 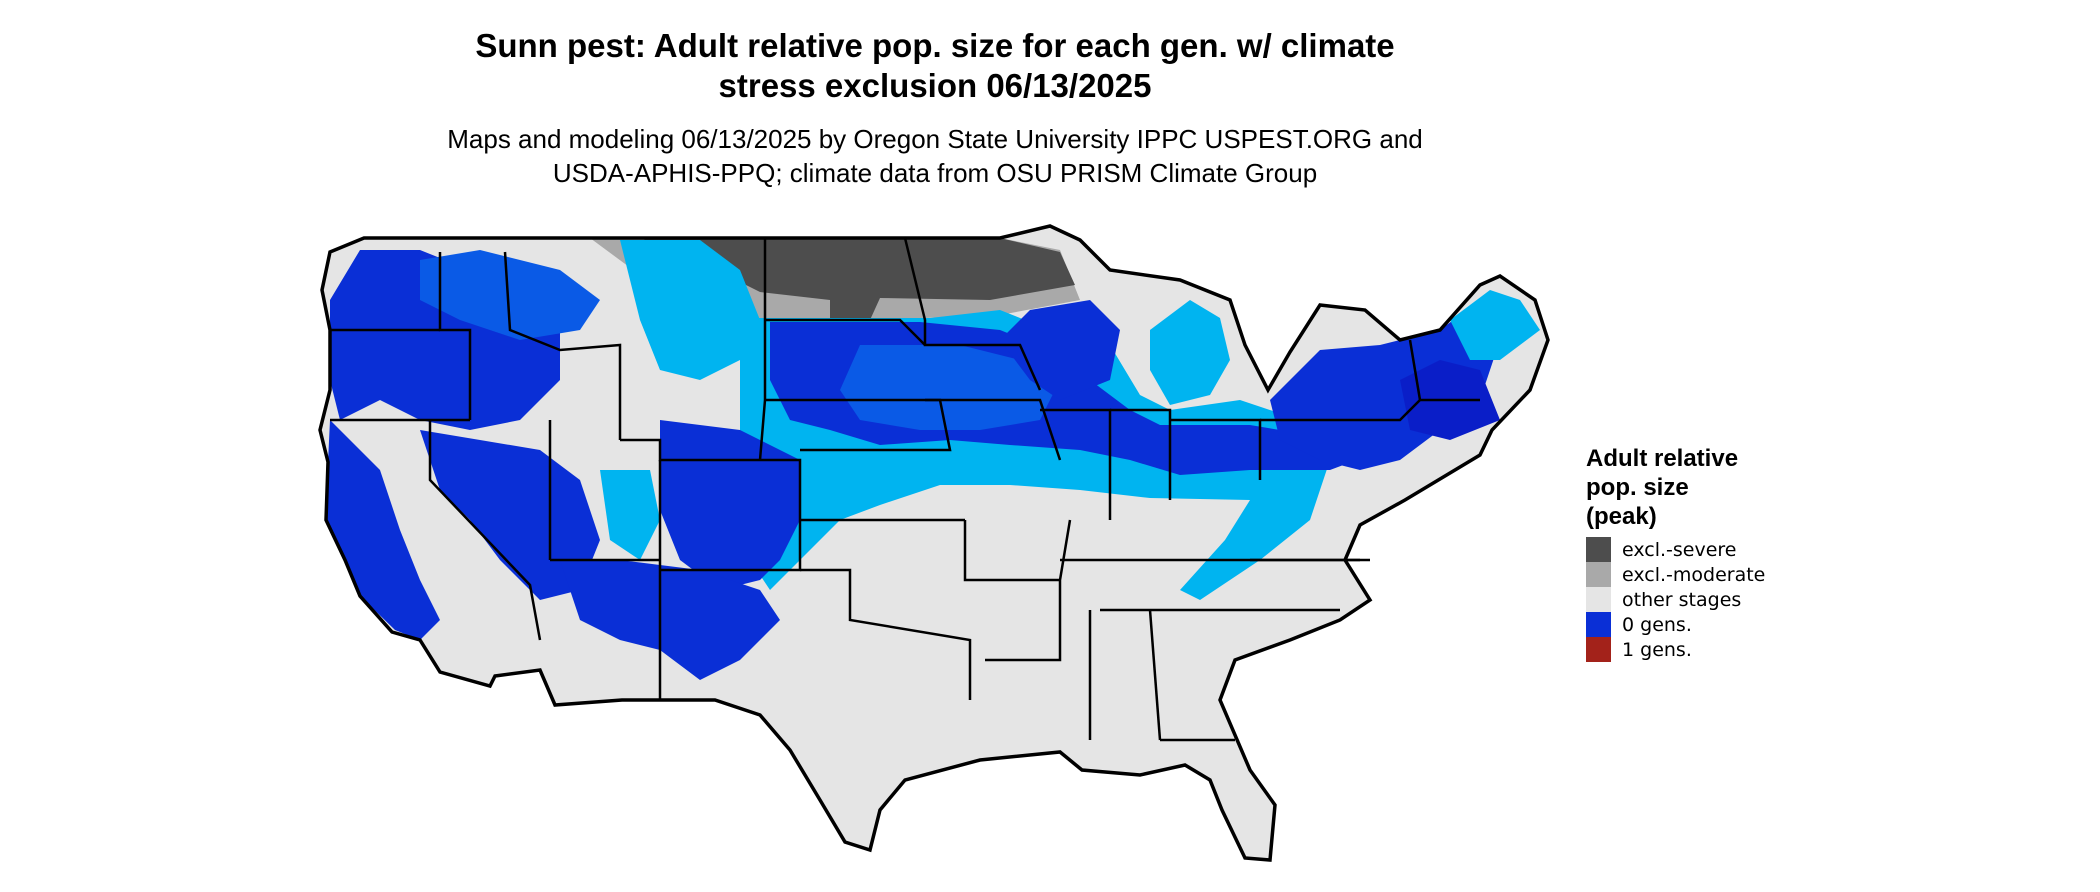 I want to click on border-mo-ar, so click(x=1011, y=551).